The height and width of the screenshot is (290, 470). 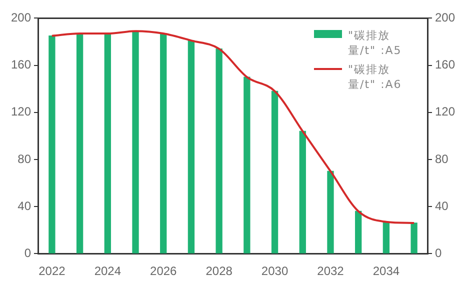 I want to click on x-tick-label: 2030, so click(x=274, y=271).